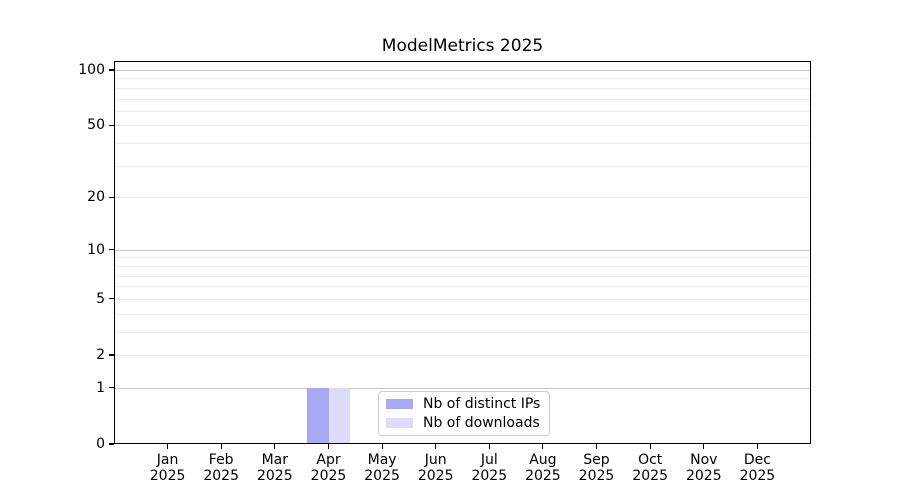 This screenshot has width=900, height=500. Describe the element at coordinates (100, 355) in the screenshot. I see `y-tick-label: 2` at that location.